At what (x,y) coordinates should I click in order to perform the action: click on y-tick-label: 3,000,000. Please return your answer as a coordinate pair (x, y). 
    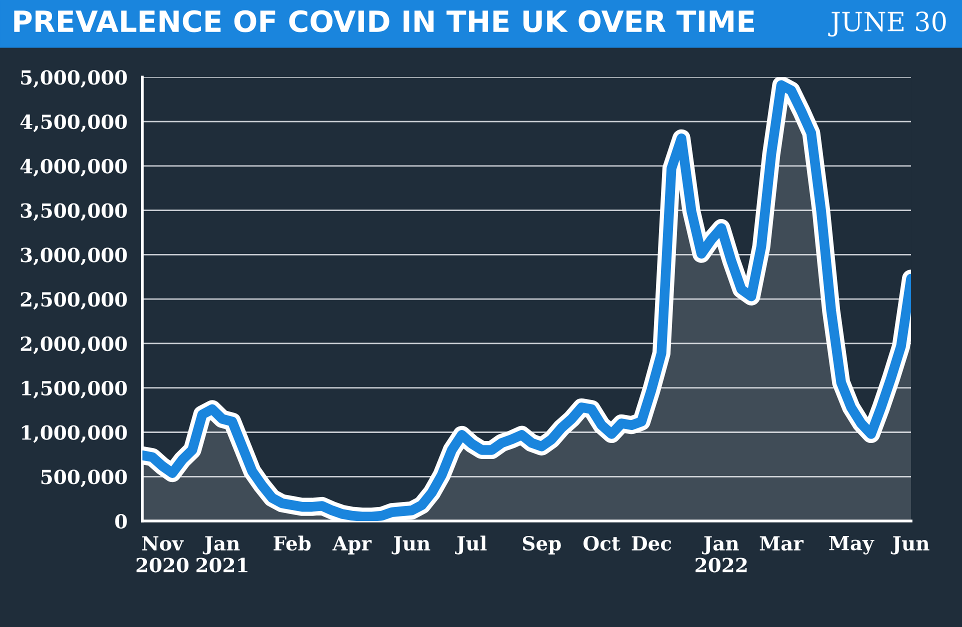
    Looking at the image, I should click on (73, 257).